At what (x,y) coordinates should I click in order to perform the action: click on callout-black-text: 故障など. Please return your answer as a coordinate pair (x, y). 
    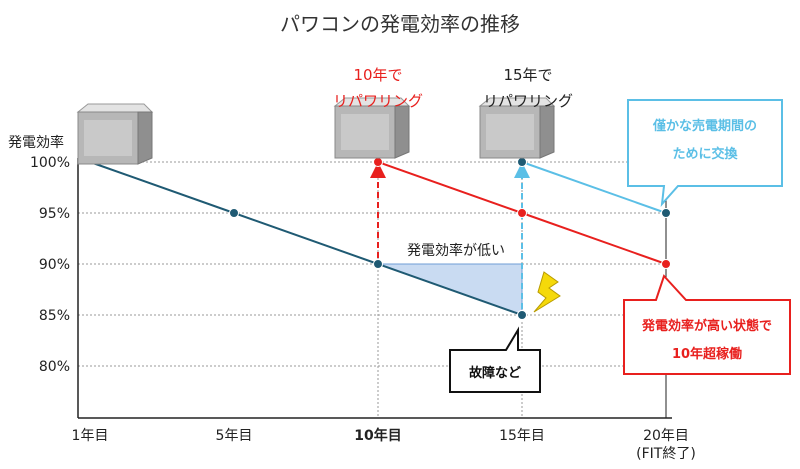
    Looking at the image, I should click on (495, 373).